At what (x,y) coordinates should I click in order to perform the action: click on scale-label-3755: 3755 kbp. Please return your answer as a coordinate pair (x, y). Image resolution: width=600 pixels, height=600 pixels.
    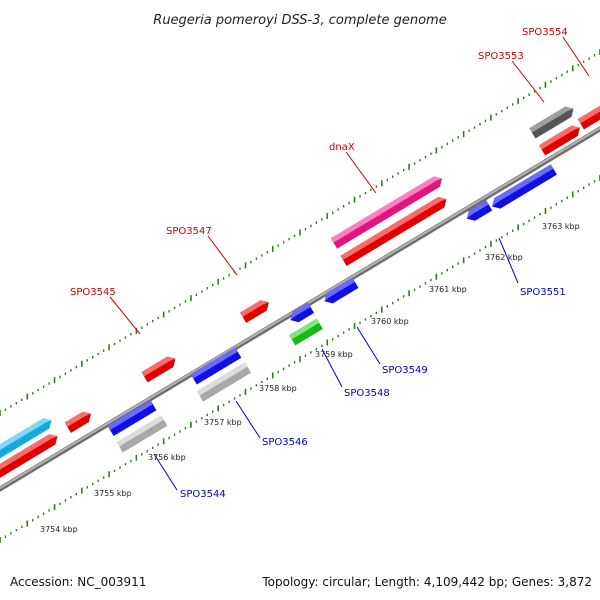
    Looking at the image, I should click on (113, 493).